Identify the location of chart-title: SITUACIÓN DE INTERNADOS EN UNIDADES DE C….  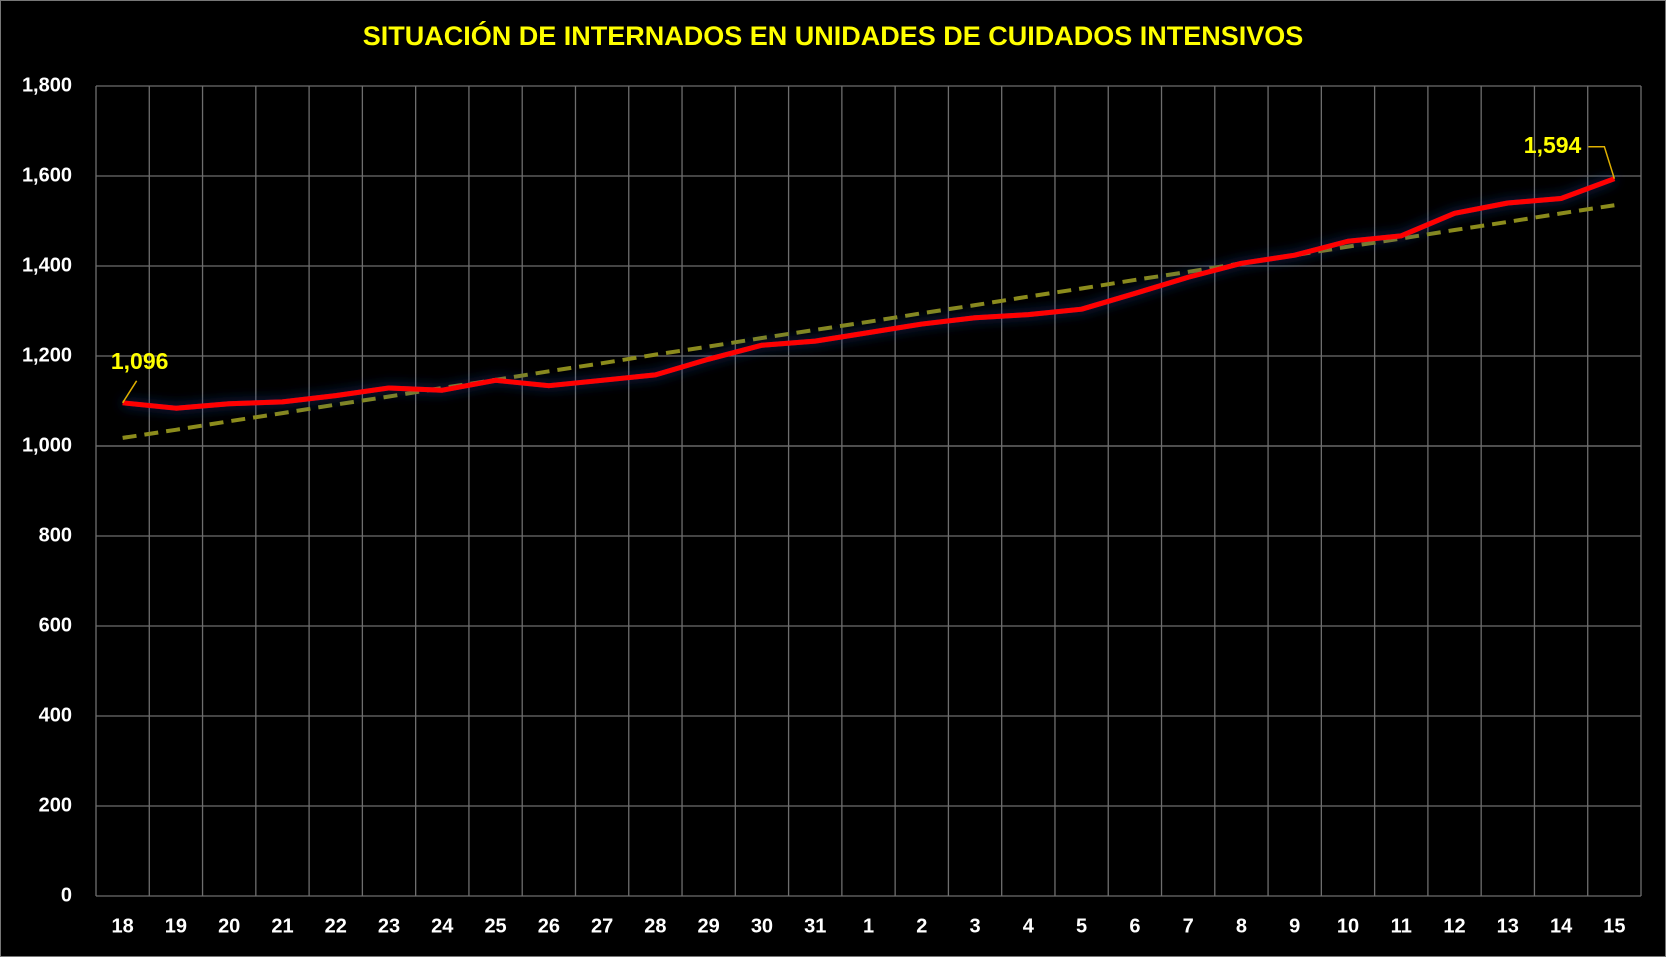
(833, 35).